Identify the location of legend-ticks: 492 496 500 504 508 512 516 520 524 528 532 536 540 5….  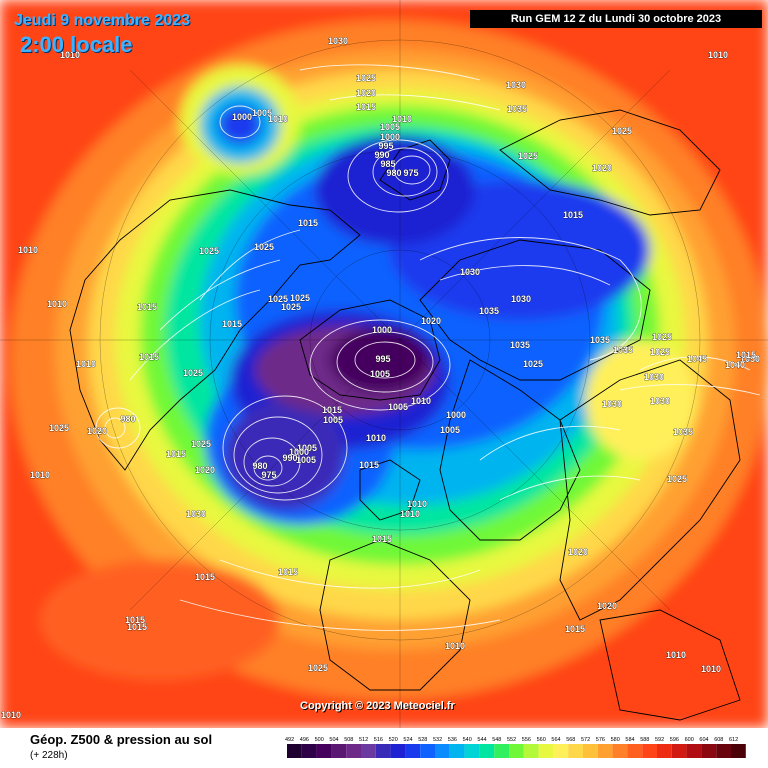
(511, 740).